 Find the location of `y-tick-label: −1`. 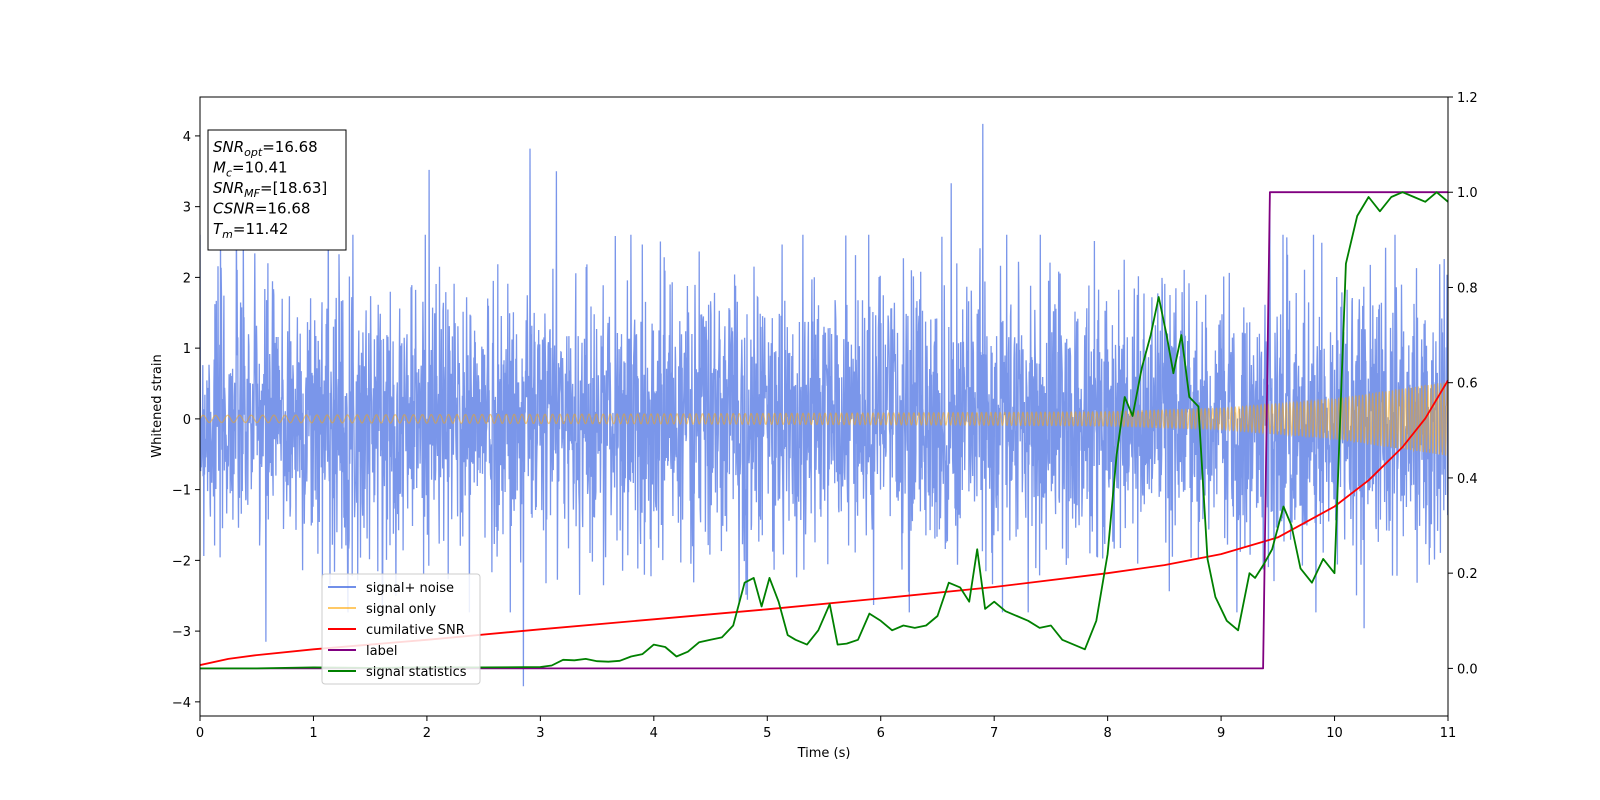

y-tick-label: −1 is located at coordinates (181, 491).